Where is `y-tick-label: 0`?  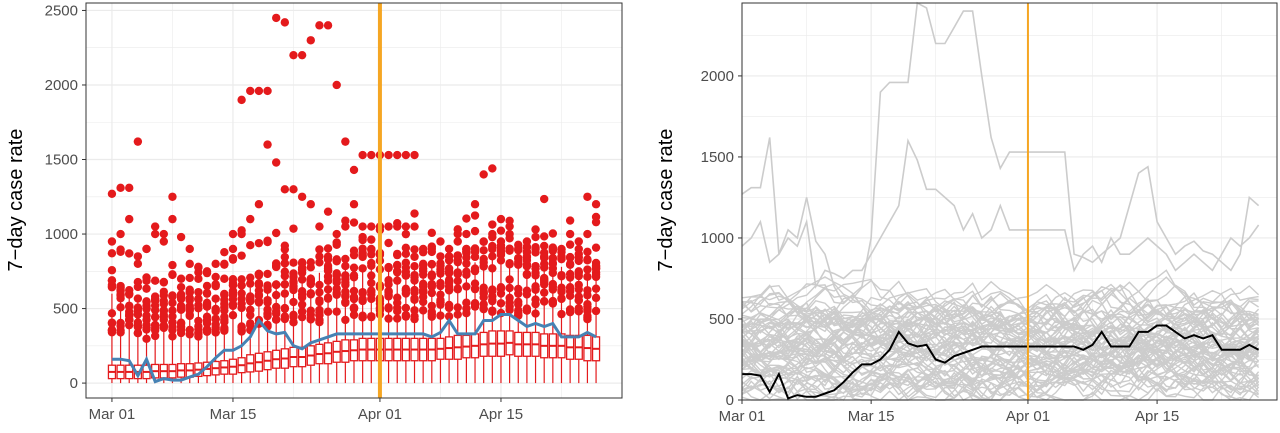 y-tick-label: 0 is located at coordinates (74, 383).